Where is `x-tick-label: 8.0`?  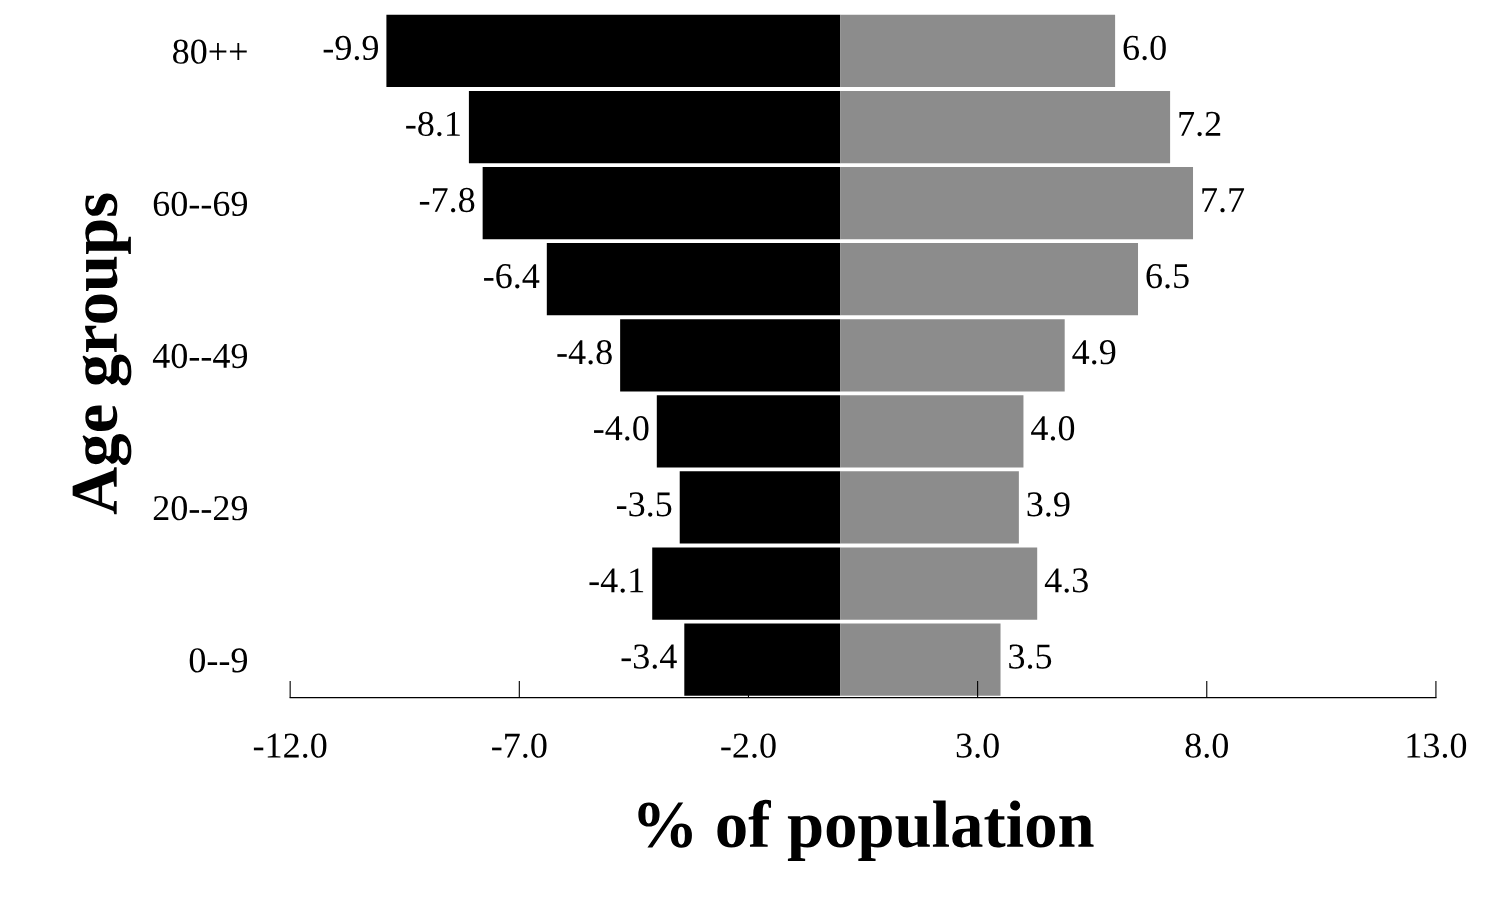
x-tick-label: 8.0 is located at coordinates (1206, 745).